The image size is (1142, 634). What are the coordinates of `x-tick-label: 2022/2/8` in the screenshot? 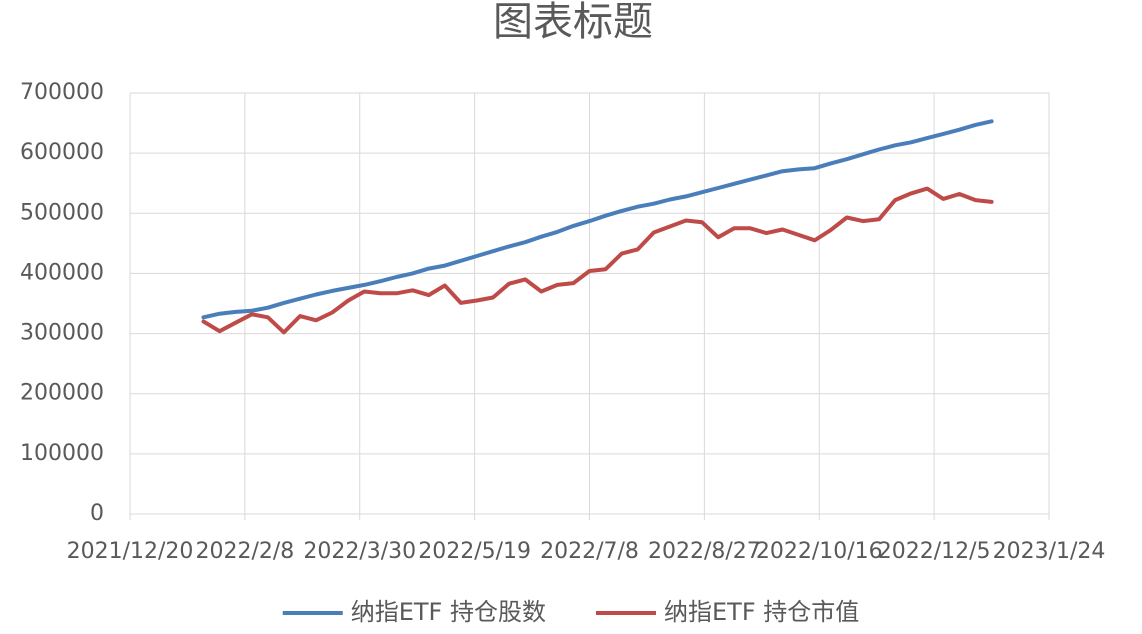 It's located at (244, 551).